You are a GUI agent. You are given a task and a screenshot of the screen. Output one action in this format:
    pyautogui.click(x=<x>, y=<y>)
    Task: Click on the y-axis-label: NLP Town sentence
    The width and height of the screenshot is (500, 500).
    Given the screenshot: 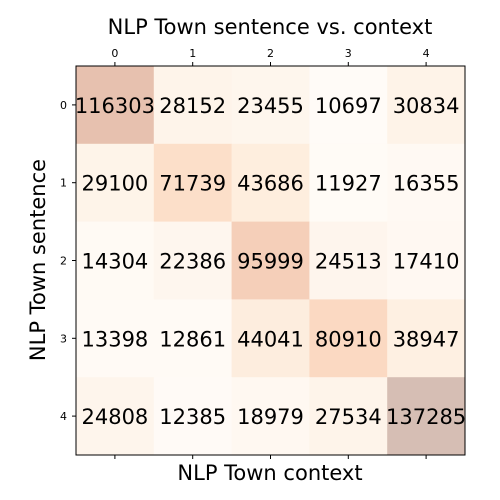 What is the action you would take?
    pyautogui.click(x=38, y=260)
    